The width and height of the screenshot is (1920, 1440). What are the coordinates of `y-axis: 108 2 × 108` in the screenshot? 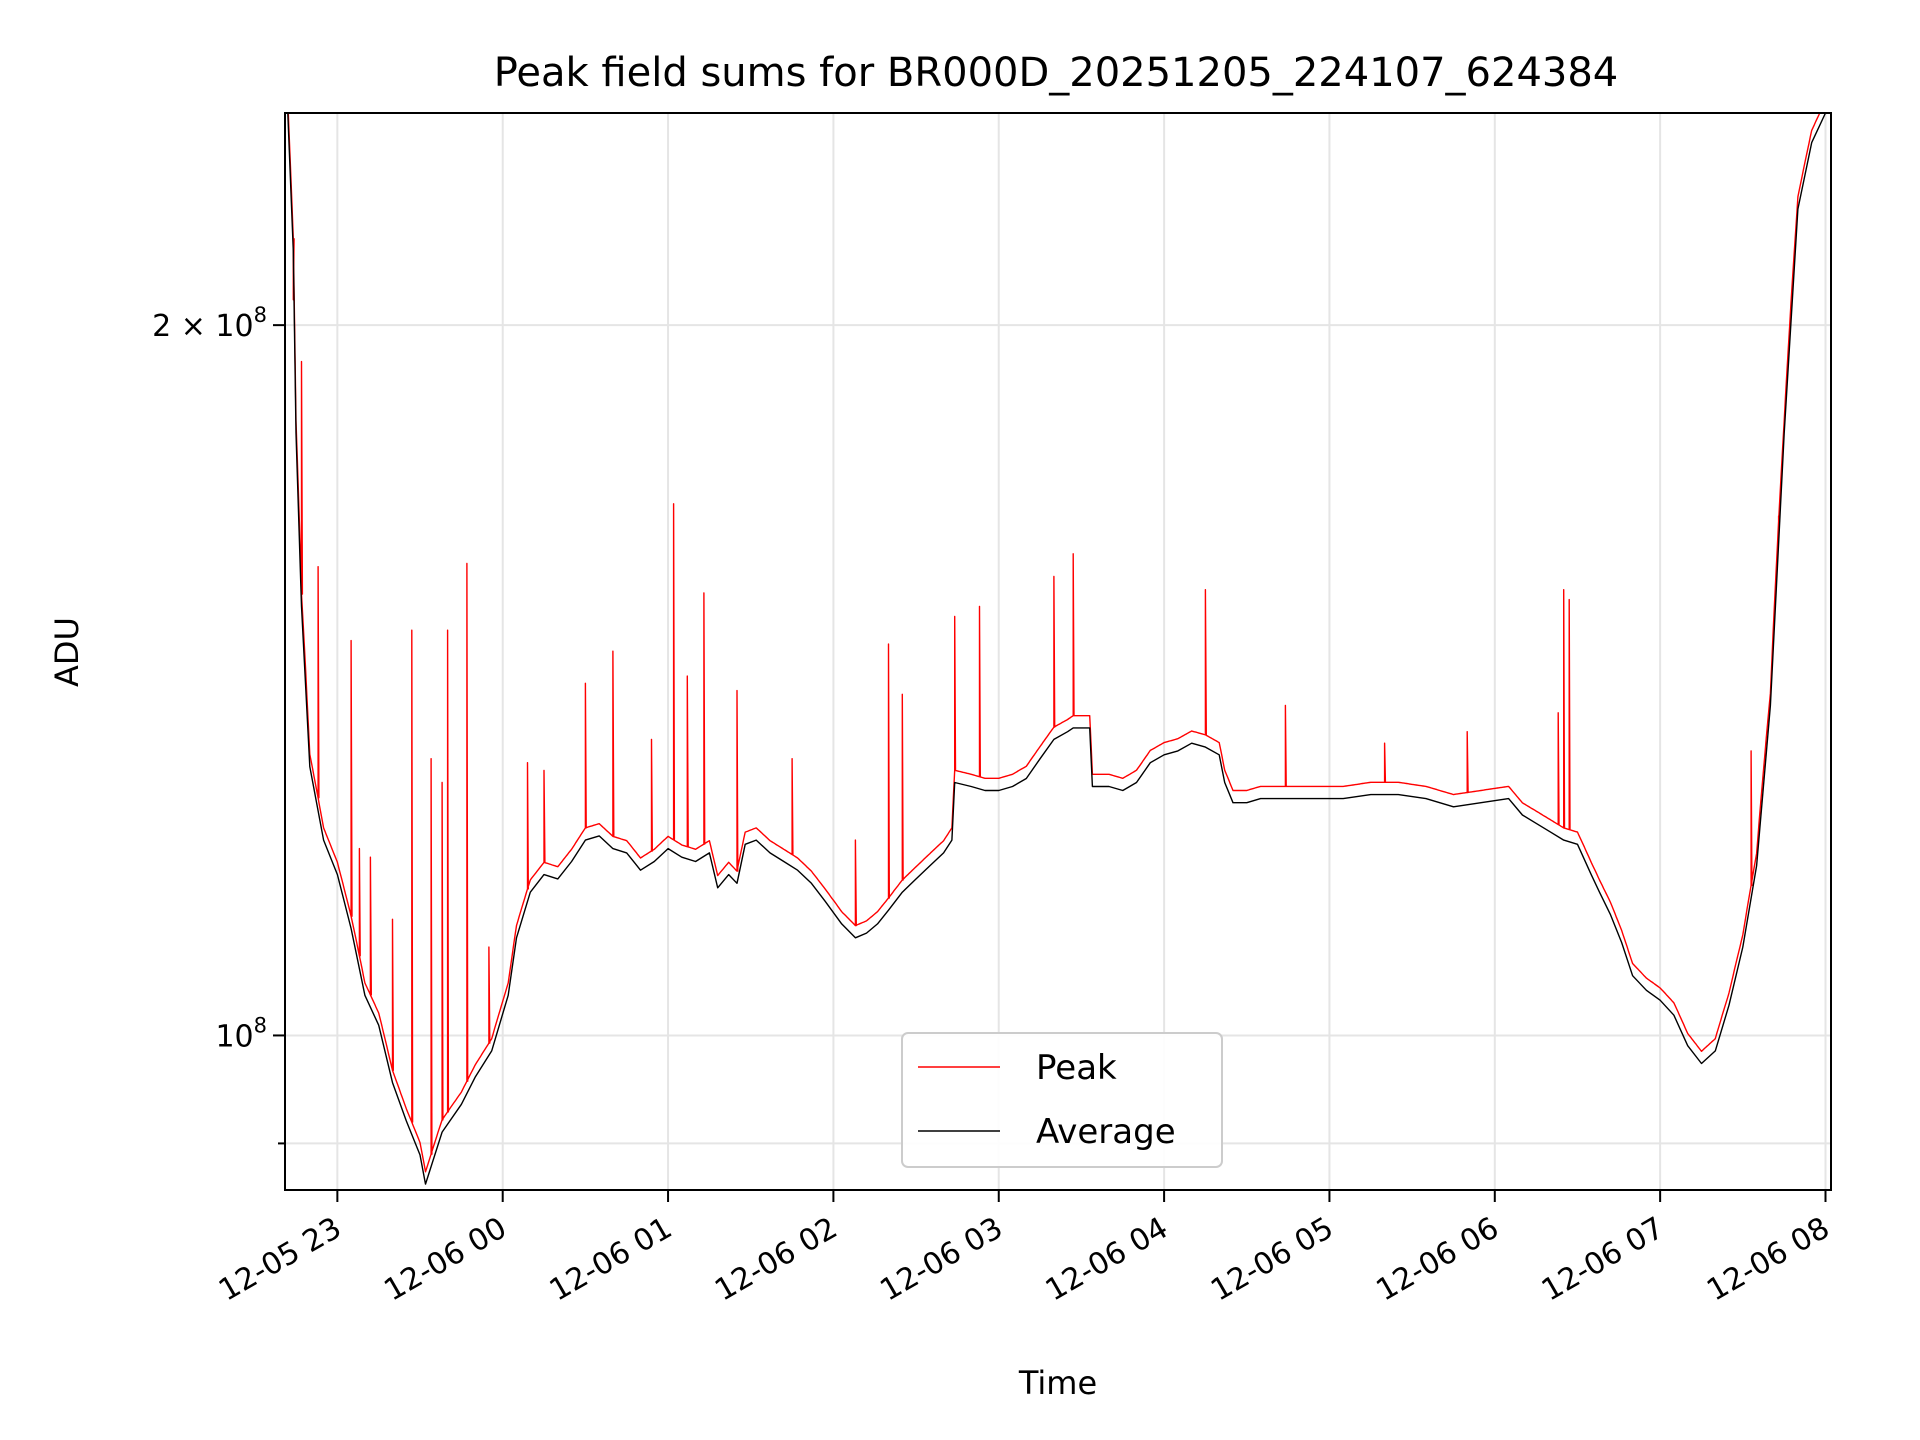 It's located at (218, 724).